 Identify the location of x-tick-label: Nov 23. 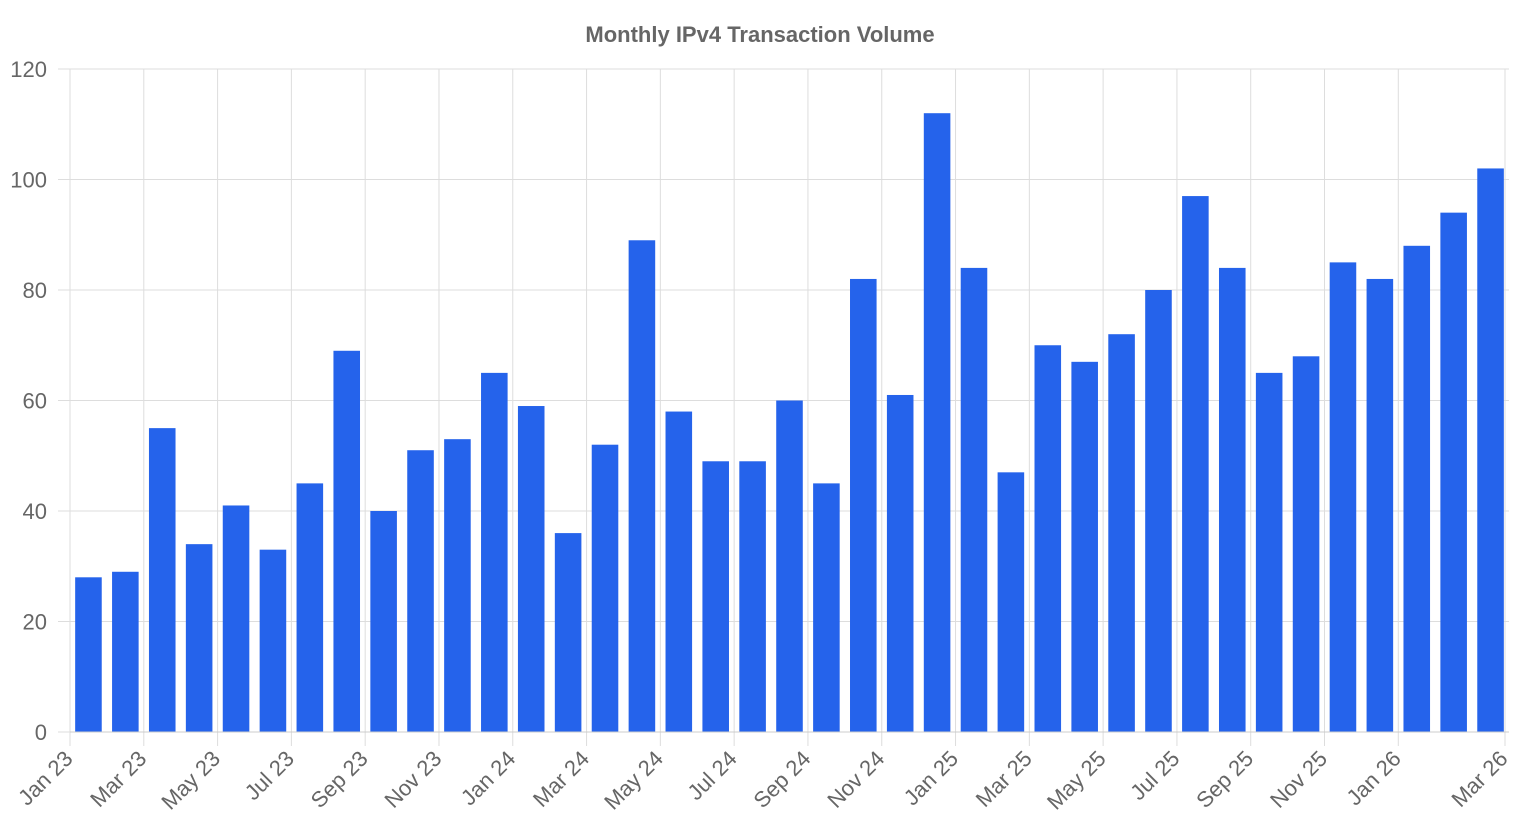
(413, 779).